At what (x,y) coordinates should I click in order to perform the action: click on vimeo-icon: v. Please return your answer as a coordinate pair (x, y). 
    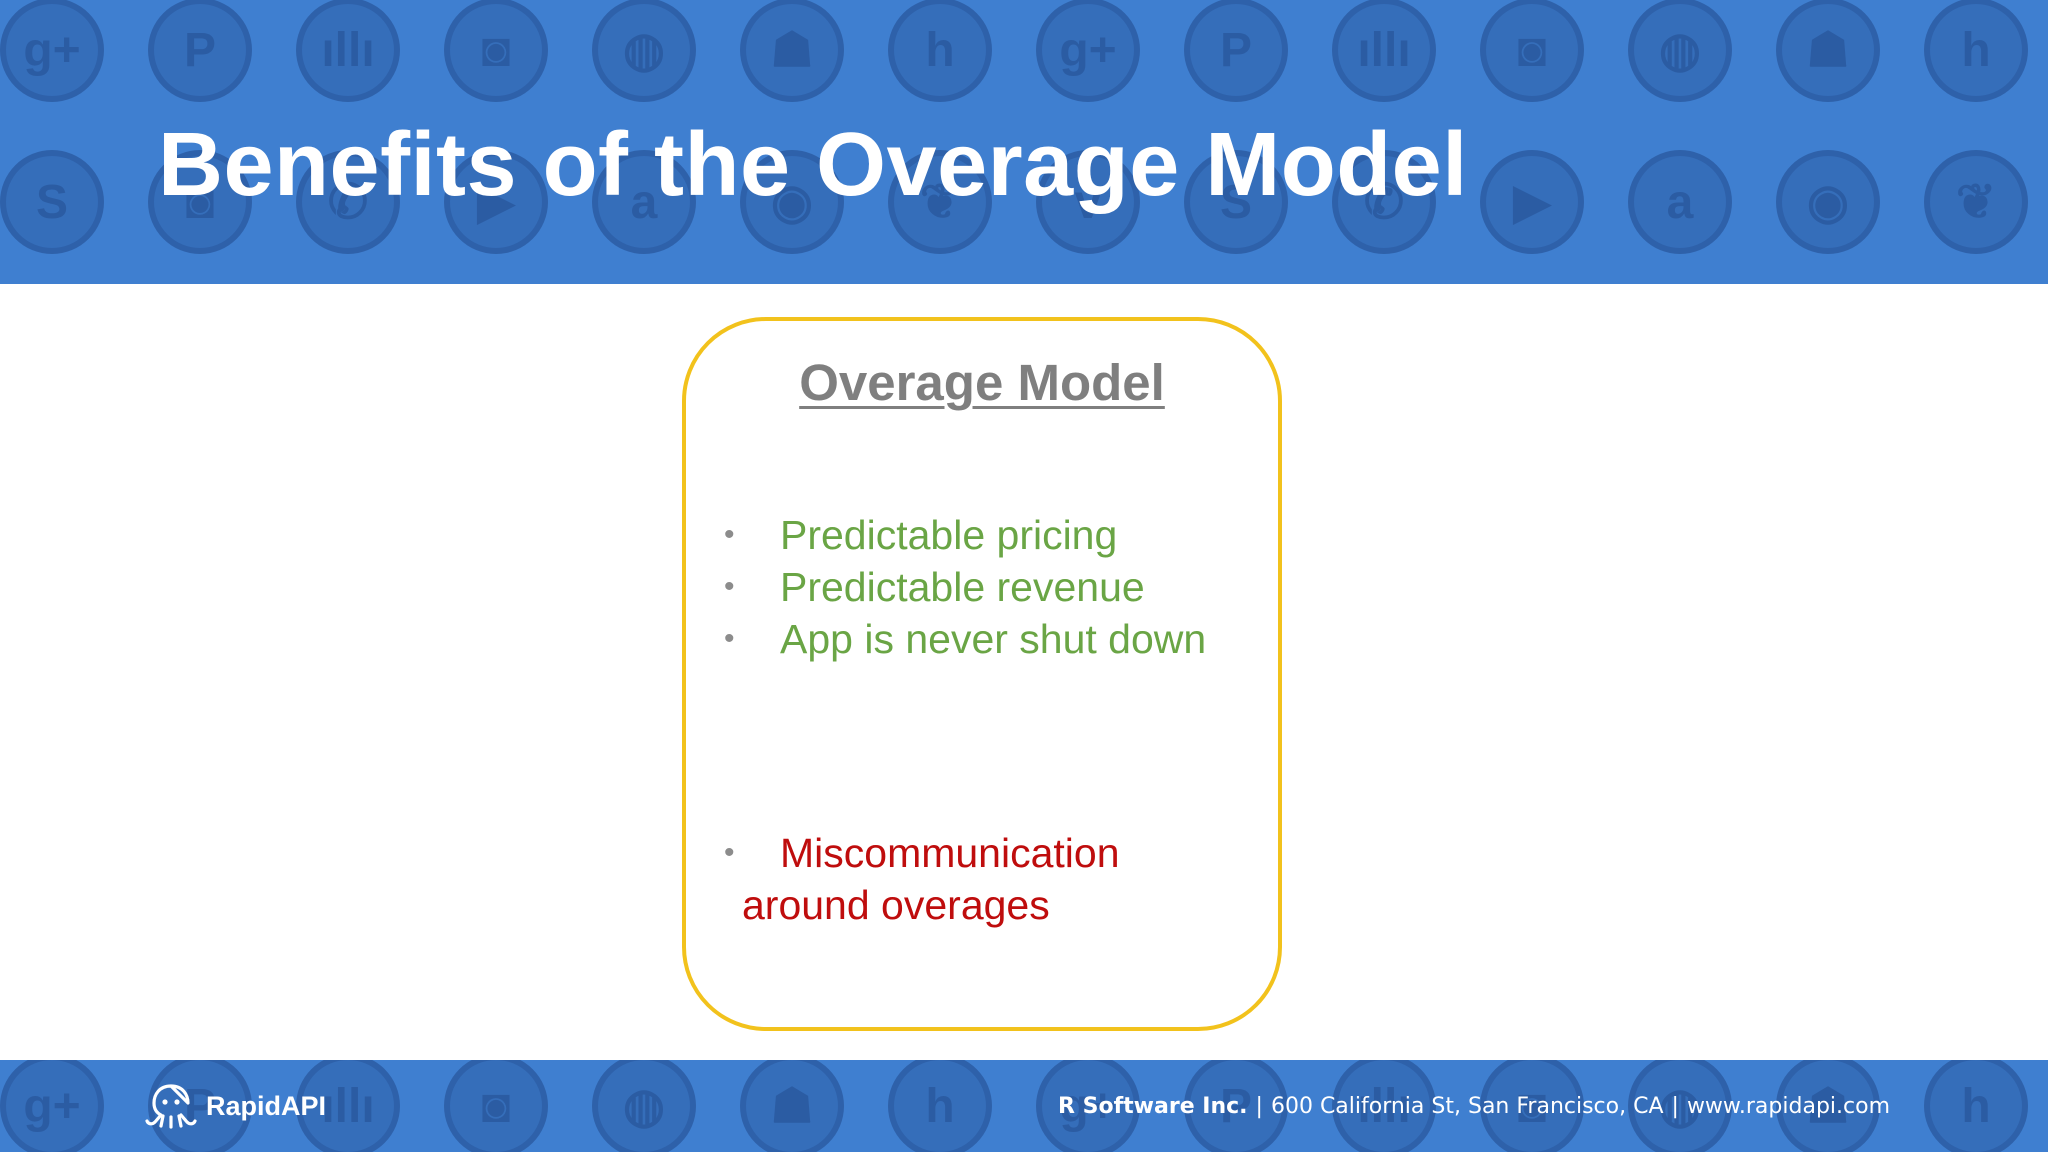
    Looking at the image, I should click on (1088, 202).